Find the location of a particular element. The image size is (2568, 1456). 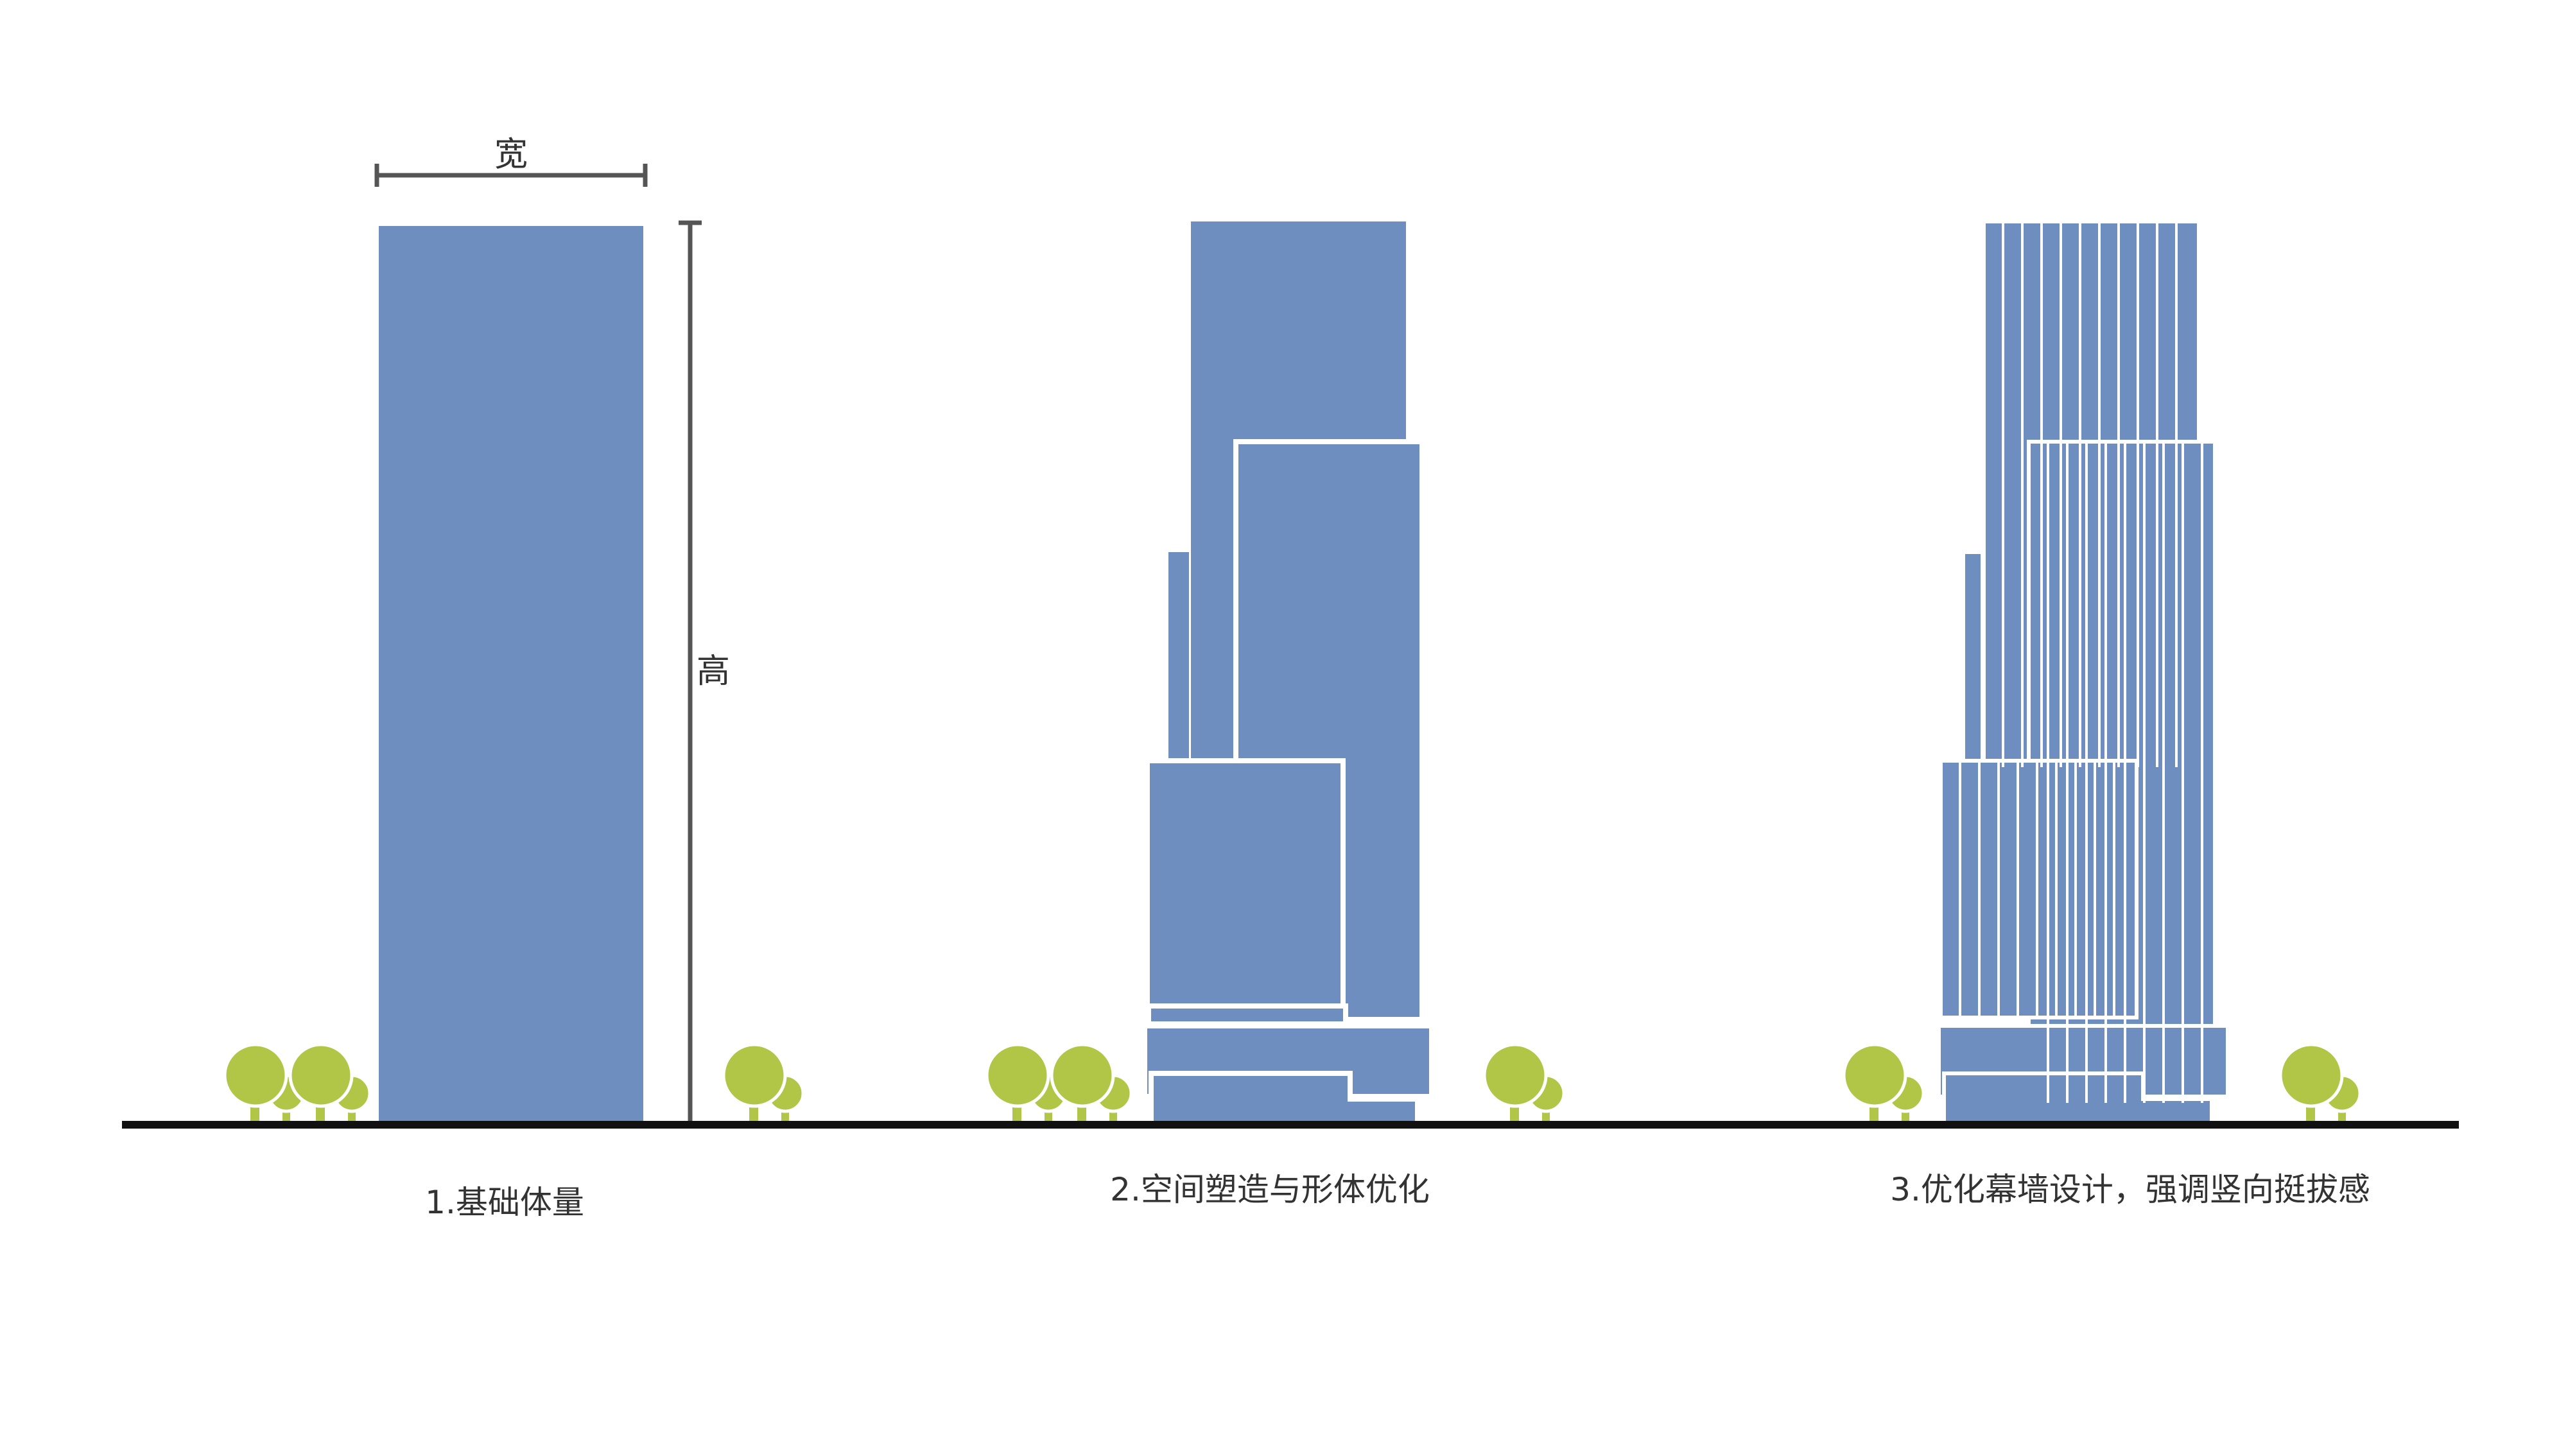

step-3-caption: 3.优化幕墙设计，强调竖向挺拔感 is located at coordinates (2130, 1189).